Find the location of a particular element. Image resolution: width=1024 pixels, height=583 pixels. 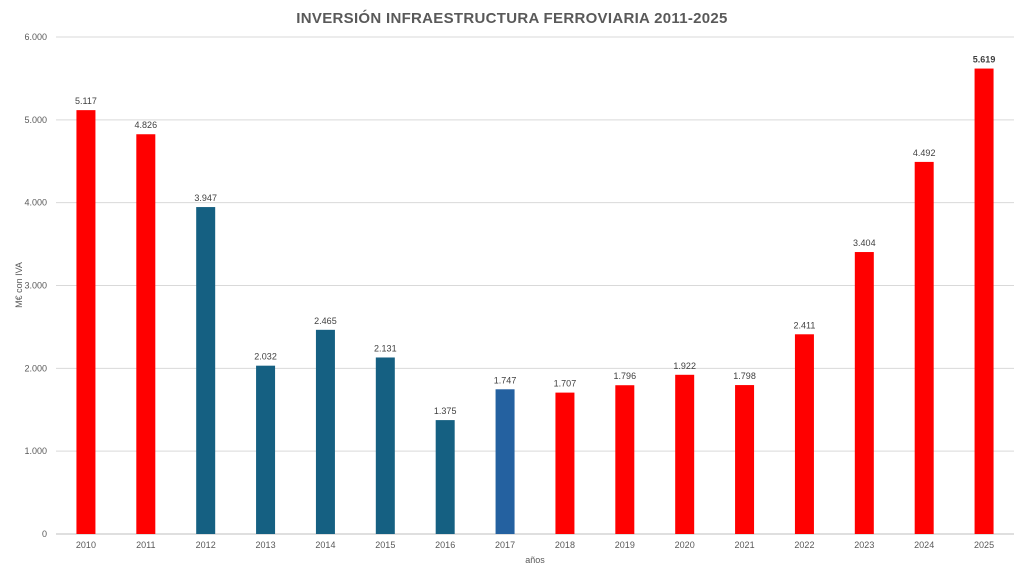

x-tick-label: 2013 is located at coordinates (266, 545).